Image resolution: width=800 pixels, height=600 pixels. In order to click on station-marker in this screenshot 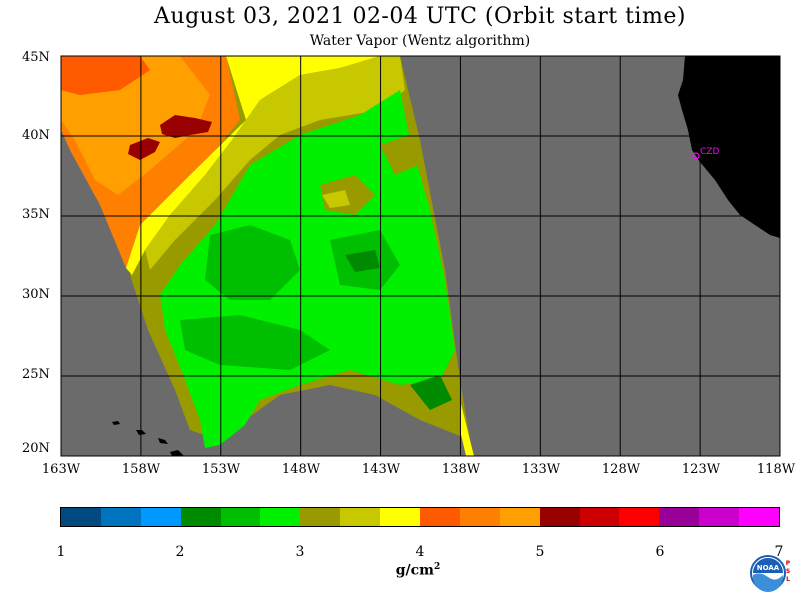, I will do `click(696, 156)`.